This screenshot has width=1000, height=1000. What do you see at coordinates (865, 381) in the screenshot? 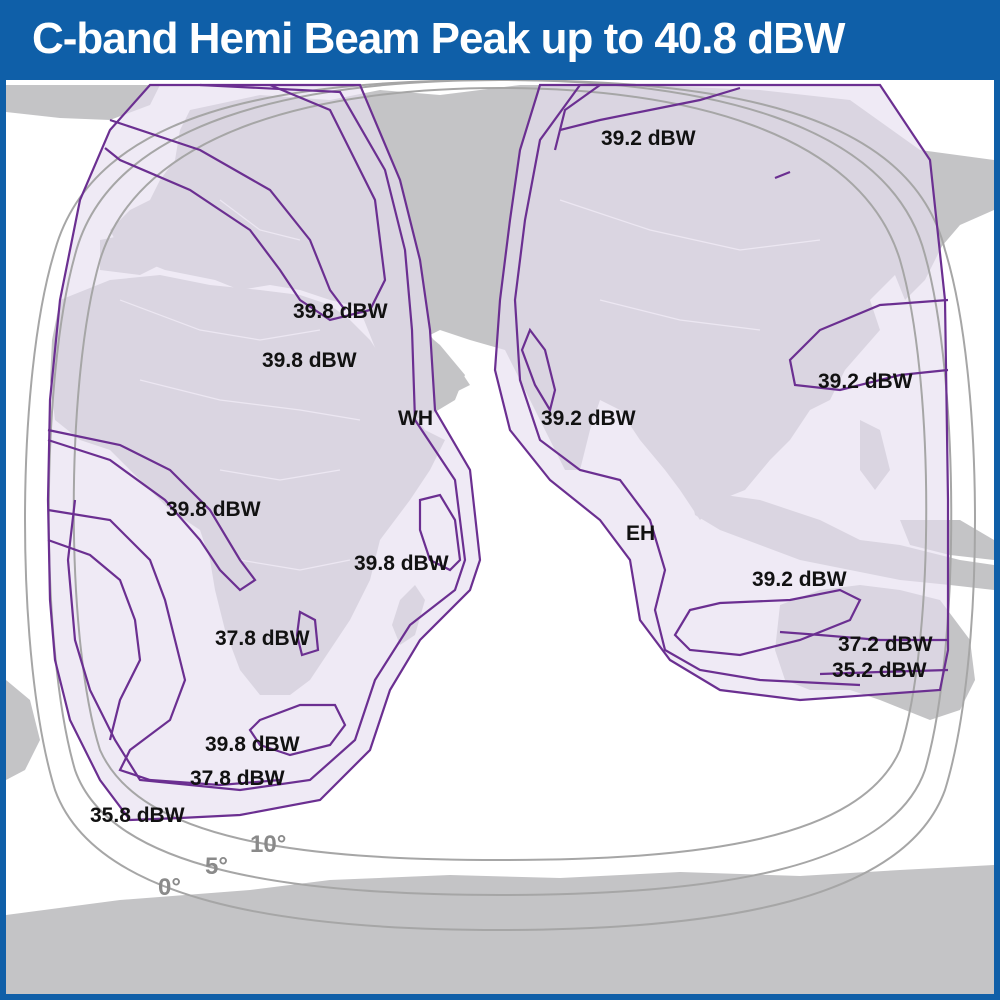
I see `contour-label-e2: 39.2 dBW` at bounding box center [865, 381].